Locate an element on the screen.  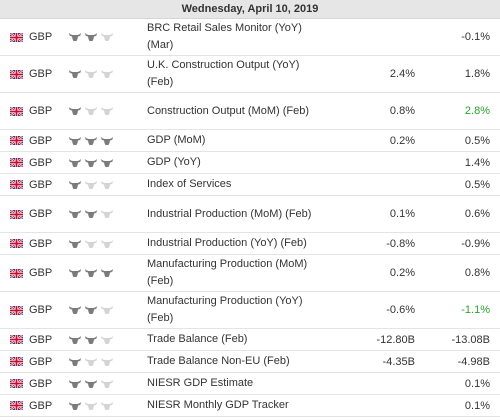
table-row: GBP Index of Services 0.5% is located at coordinates (250, 185).